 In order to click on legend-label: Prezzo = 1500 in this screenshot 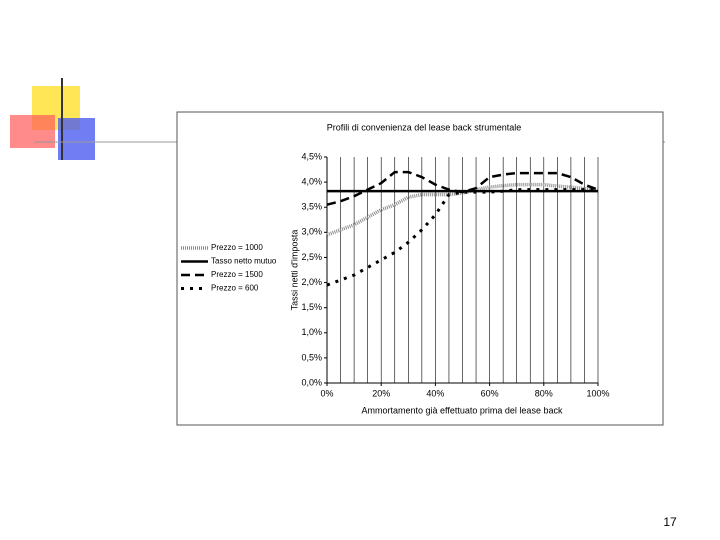, I will do `click(237, 274)`.